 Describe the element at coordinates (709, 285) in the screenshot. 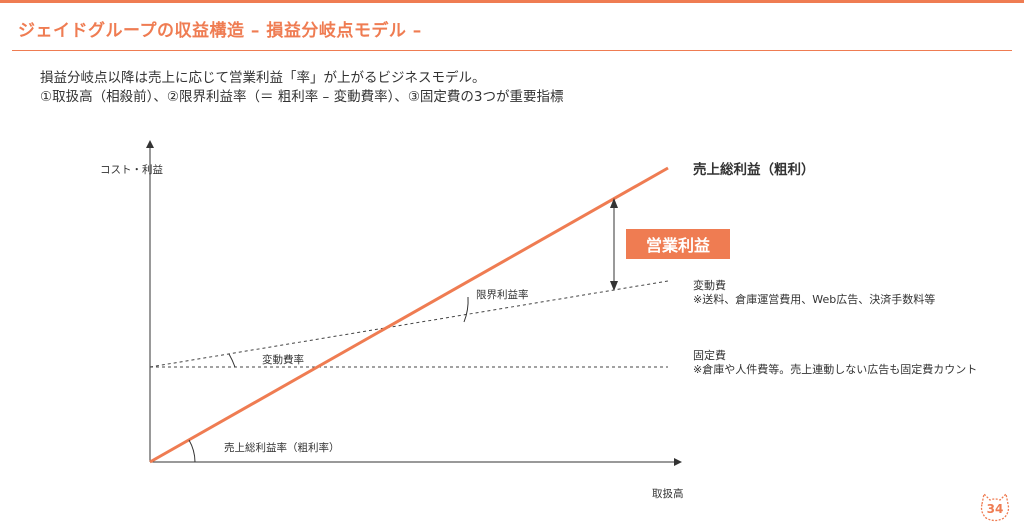

I see `variable-cost-title: 変動費` at that location.